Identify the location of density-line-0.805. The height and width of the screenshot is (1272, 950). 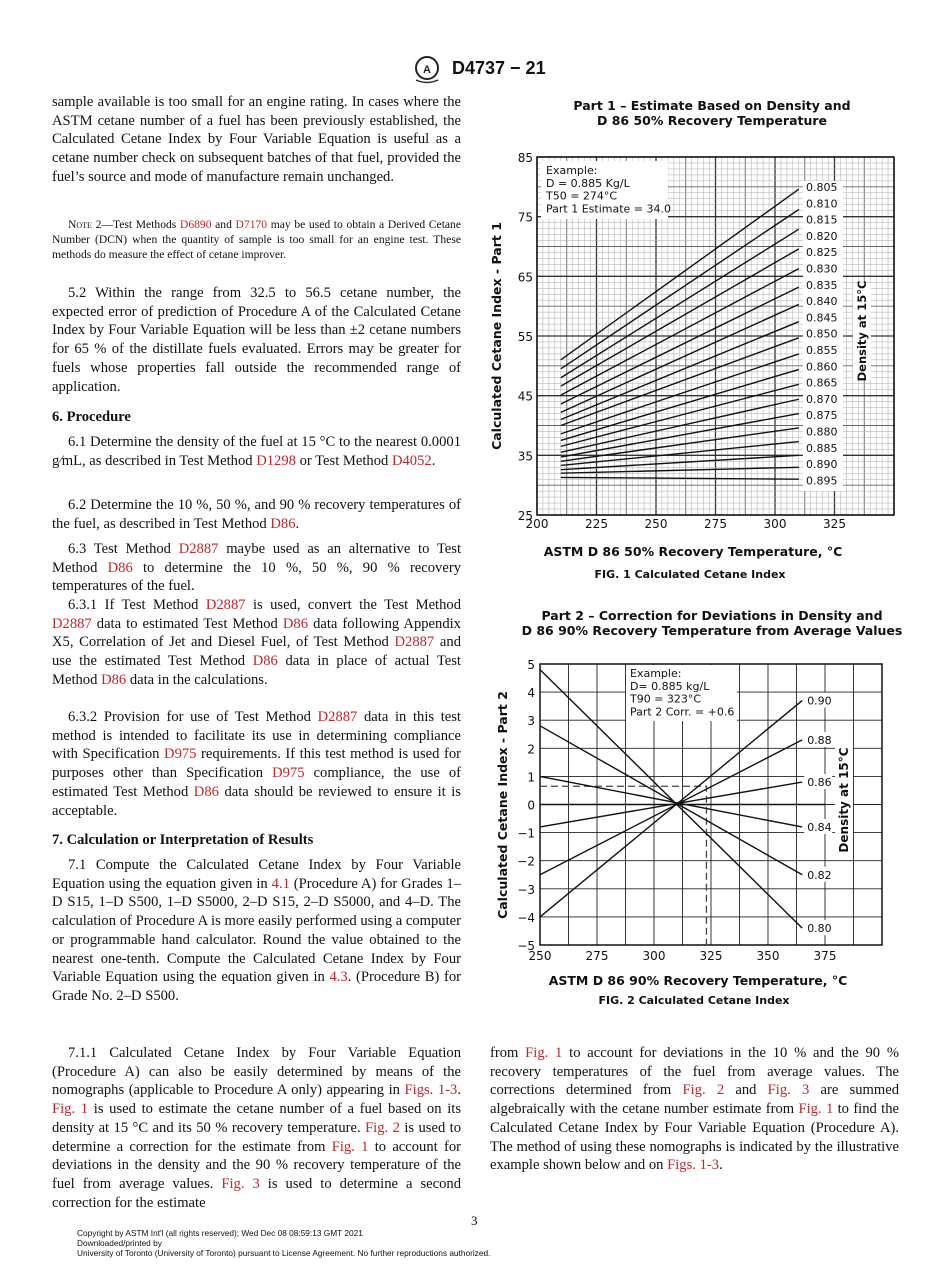
(680, 274).